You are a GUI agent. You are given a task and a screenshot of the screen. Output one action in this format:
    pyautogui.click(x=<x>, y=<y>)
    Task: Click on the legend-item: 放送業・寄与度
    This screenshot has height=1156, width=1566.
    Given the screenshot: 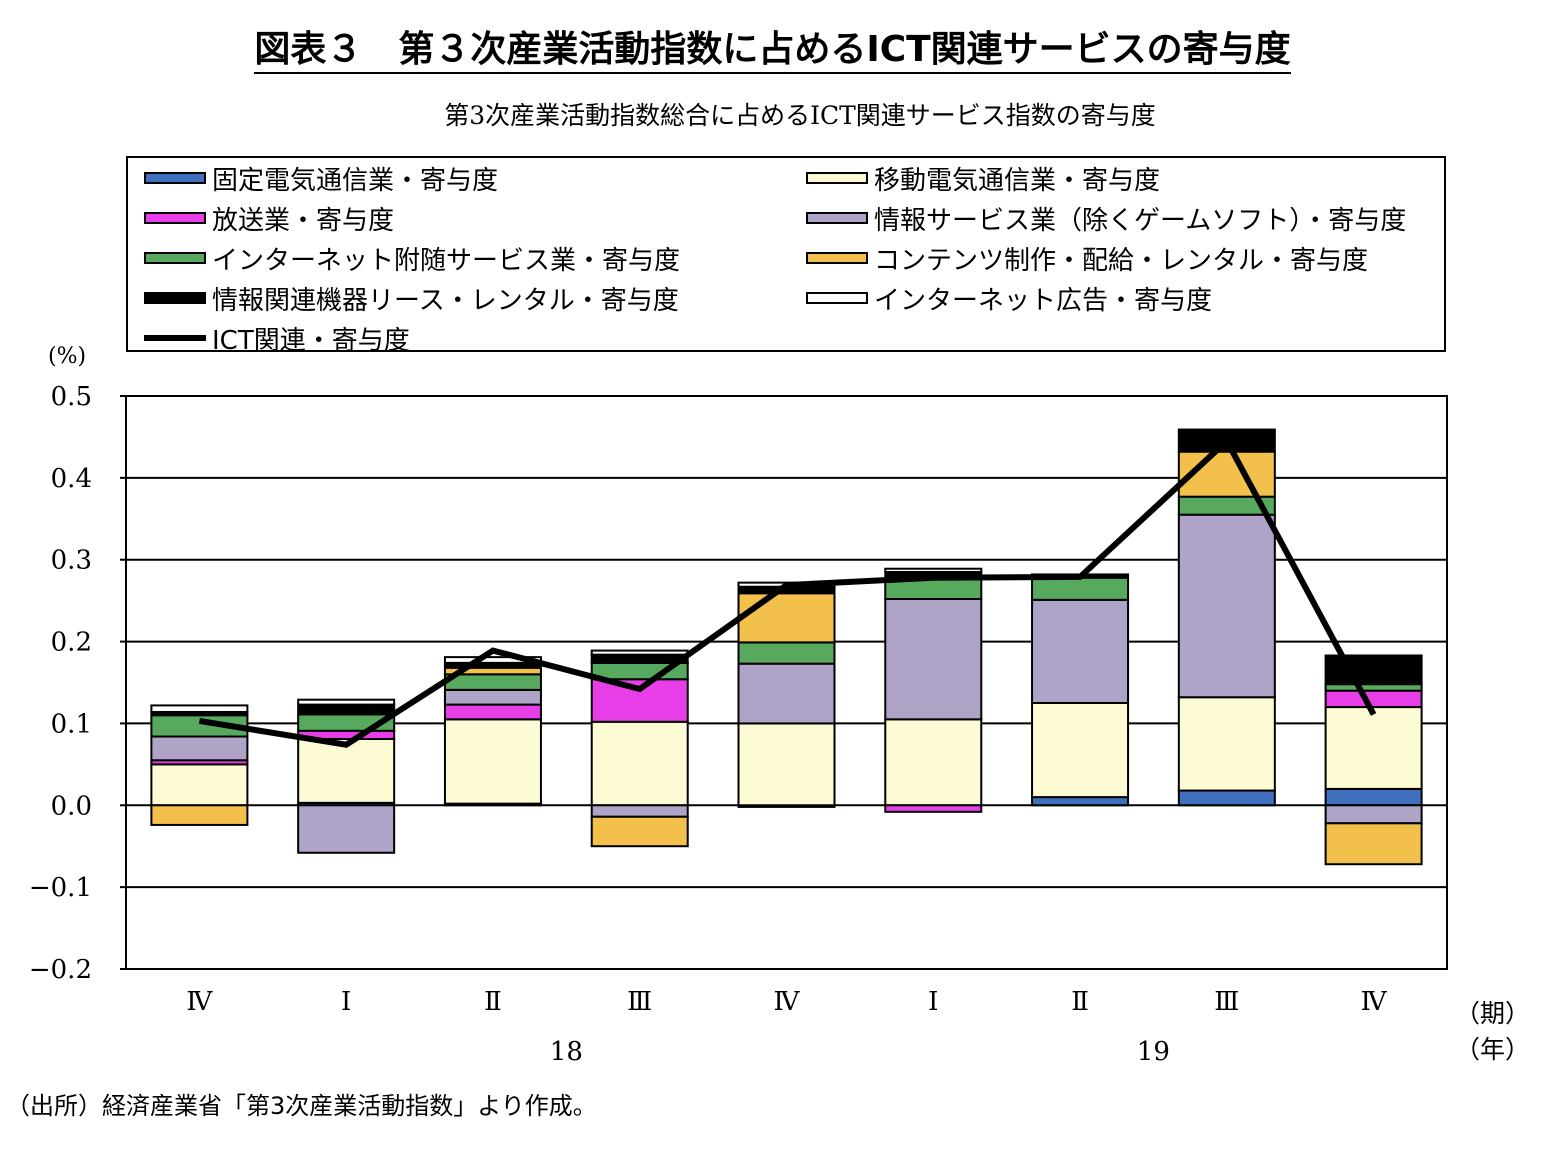 What is the action you would take?
    pyautogui.click(x=269, y=218)
    